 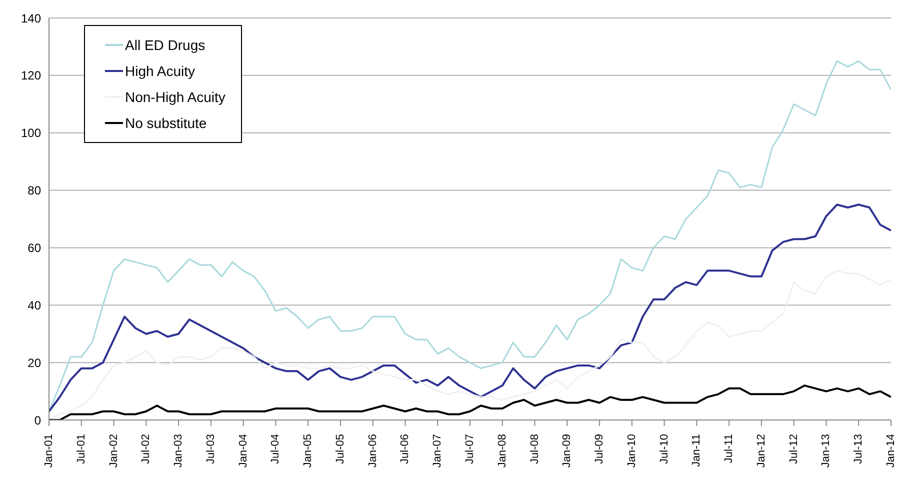 What do you see at coordinates (276, 449) in the screenshot?
I see `x-tick-label: Jul-04` at bounding box center [276, 449].